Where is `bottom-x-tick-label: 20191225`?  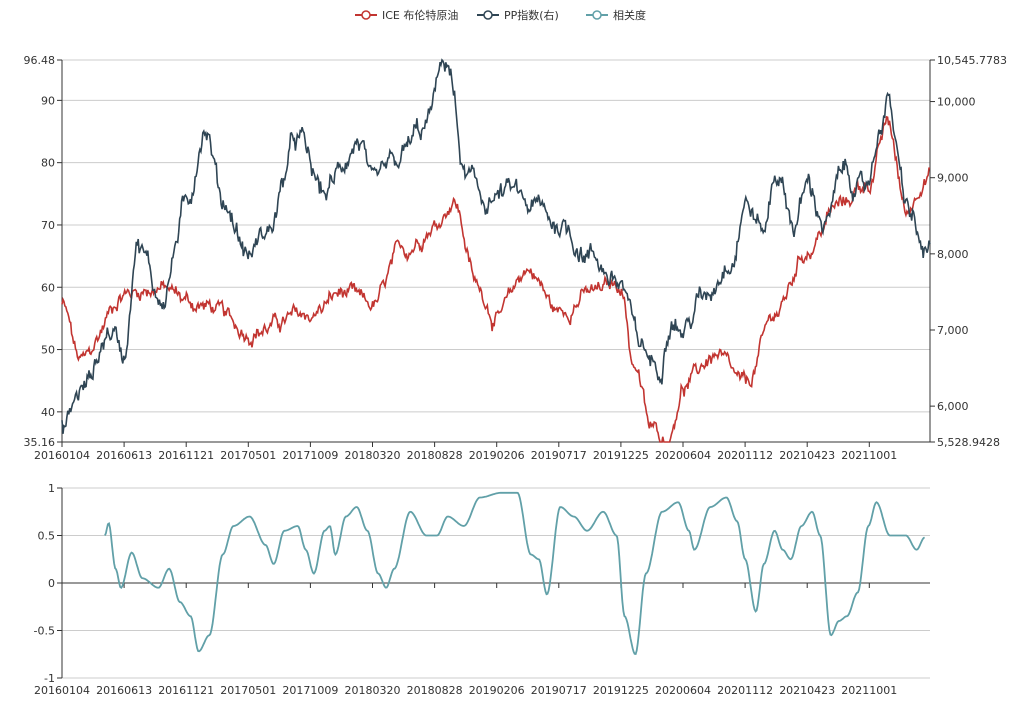 bottom-x-tick-label: 20191225 is located at coordinates (621, 690).